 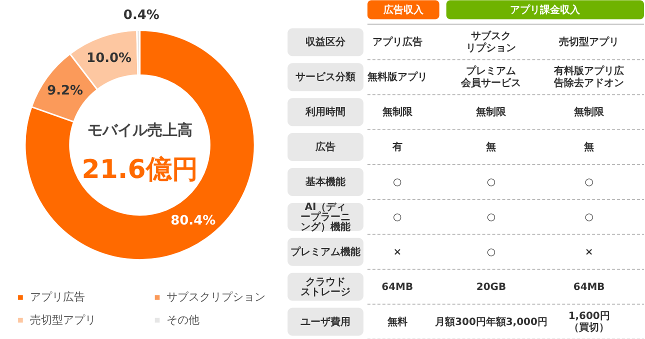 What do you see at coordinates (397, 148) in the screenshot?
I see `text: 有` at bounding box center [397, 148].